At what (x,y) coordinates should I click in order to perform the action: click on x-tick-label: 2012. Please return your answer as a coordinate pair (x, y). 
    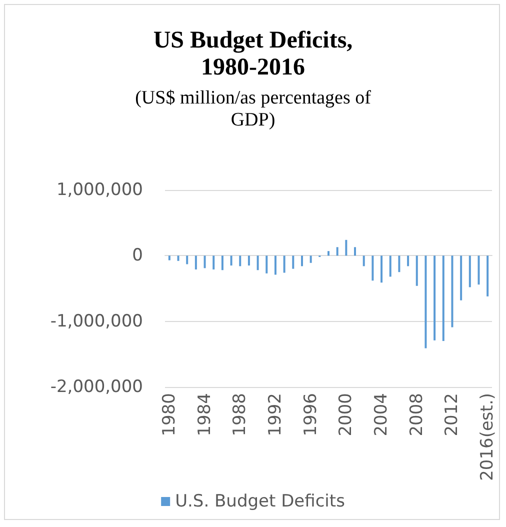
    Looking at the image, I should click on (452, 414).